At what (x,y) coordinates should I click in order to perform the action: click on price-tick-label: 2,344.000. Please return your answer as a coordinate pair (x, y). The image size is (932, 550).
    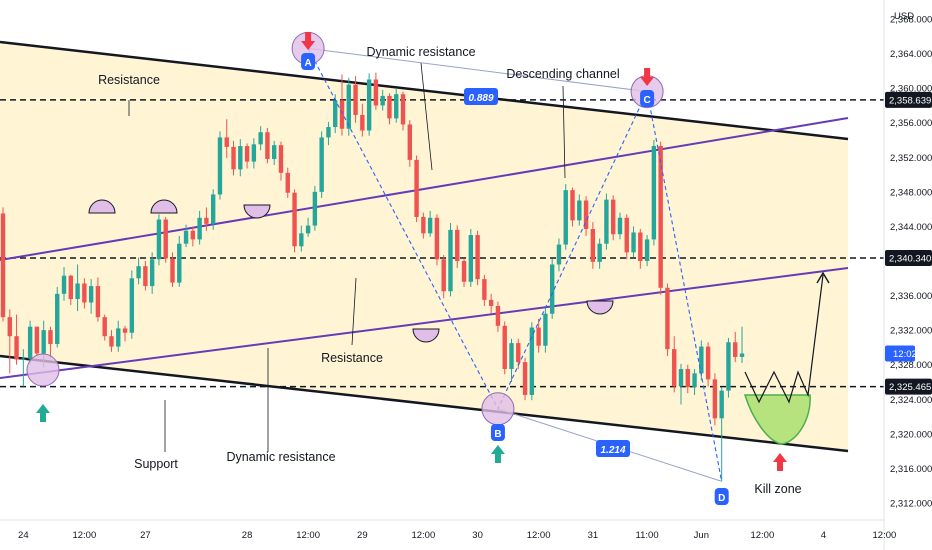
    Looking at the image, I should click on (911, 227).